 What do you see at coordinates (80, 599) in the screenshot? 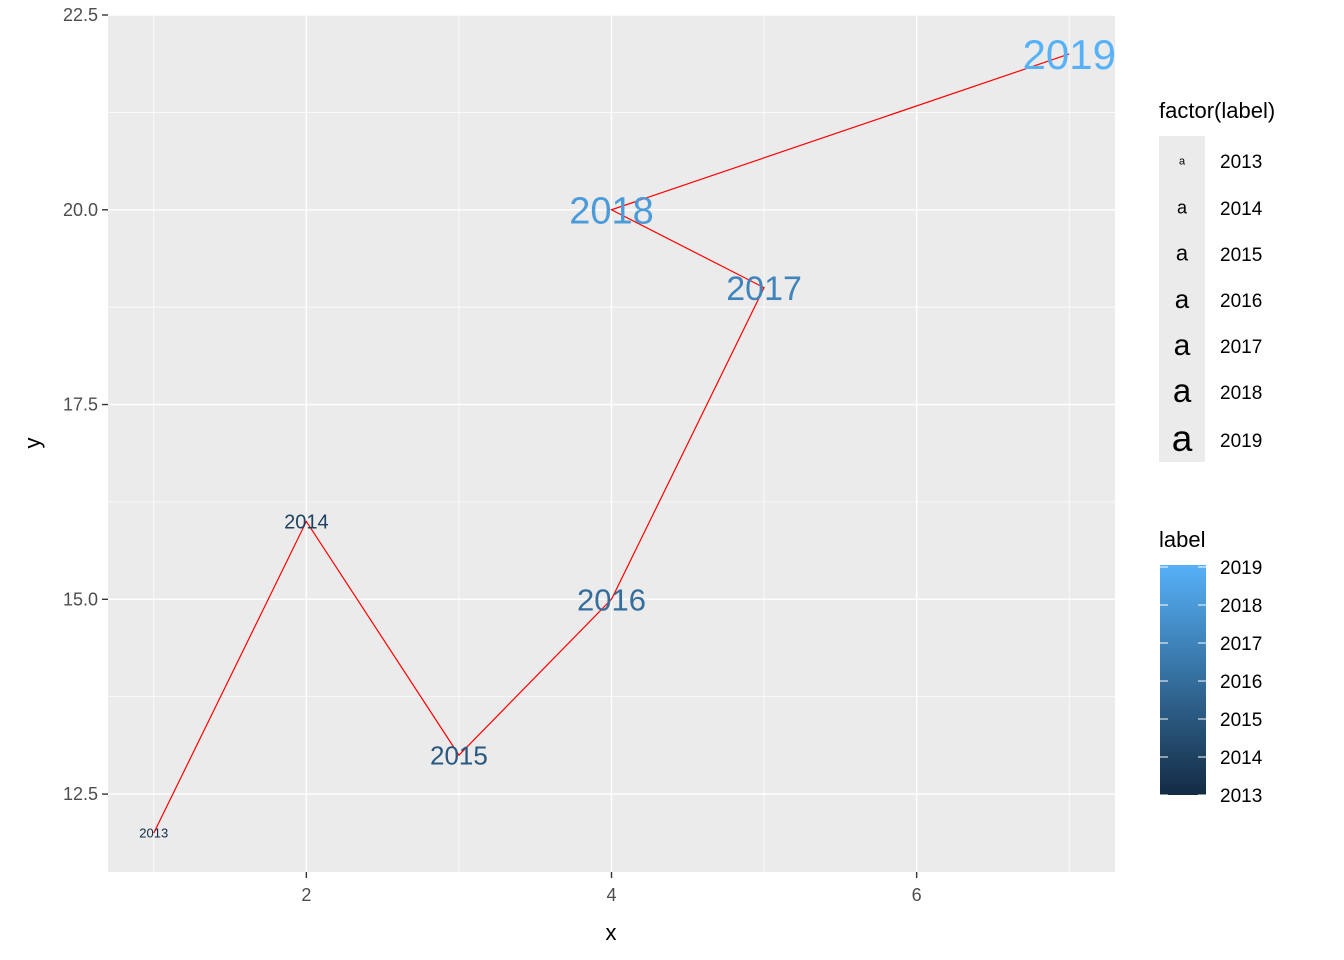
I see `y-tick-label: 15.0` at bounding box center [80, 599].